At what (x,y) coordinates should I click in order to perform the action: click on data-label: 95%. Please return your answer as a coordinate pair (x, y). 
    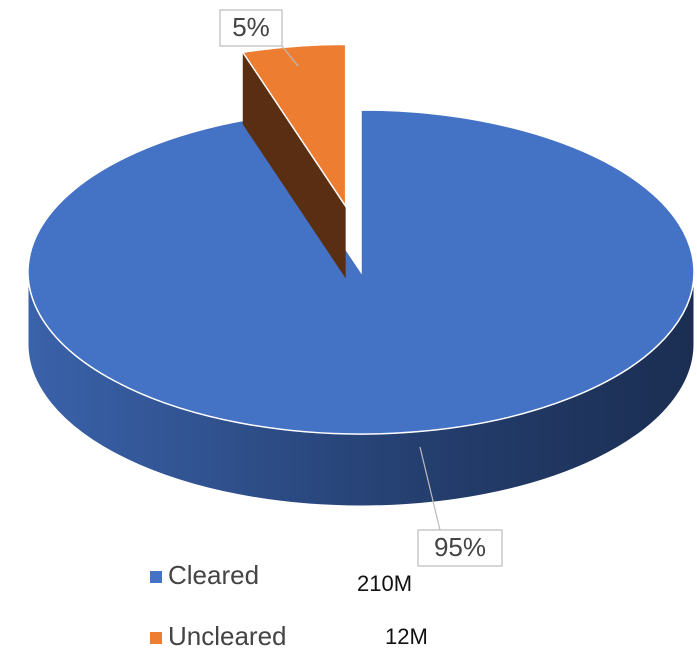
    Looking at the image, I should click on (460, 547).